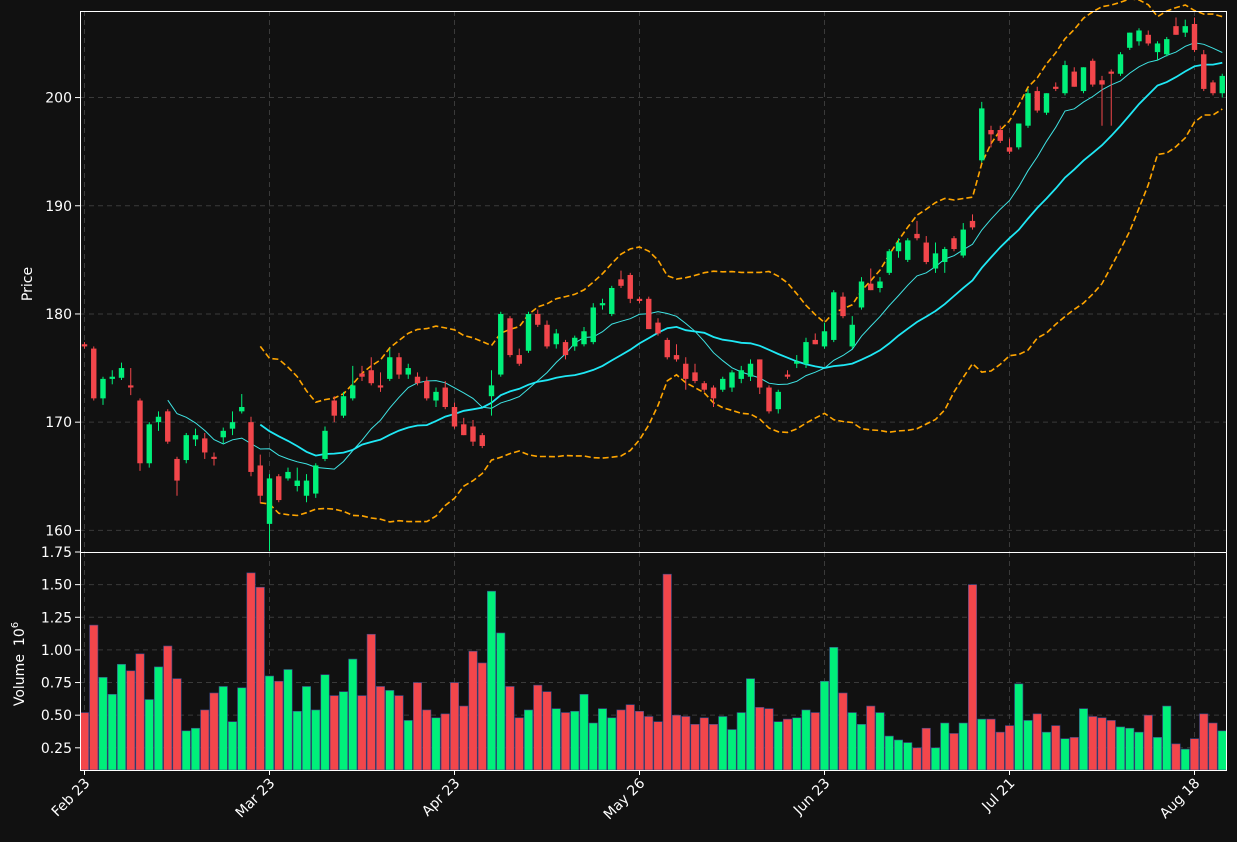  What do you see at coordinates (56, 651) in the screenshot?
I see `volume-tick-label: 1.00` at bounding box center [56, 651].